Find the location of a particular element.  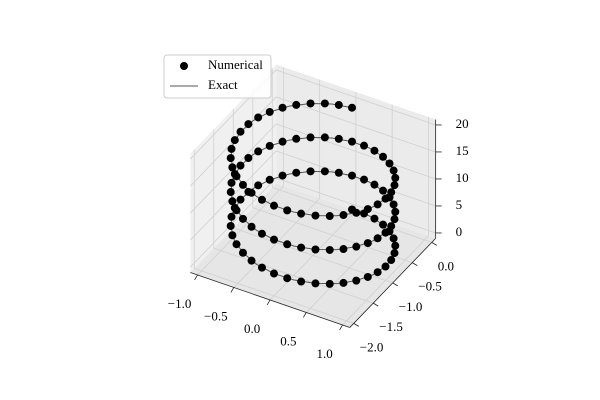

x-tick-label: 0.5 is located at coordinates (288, 340).